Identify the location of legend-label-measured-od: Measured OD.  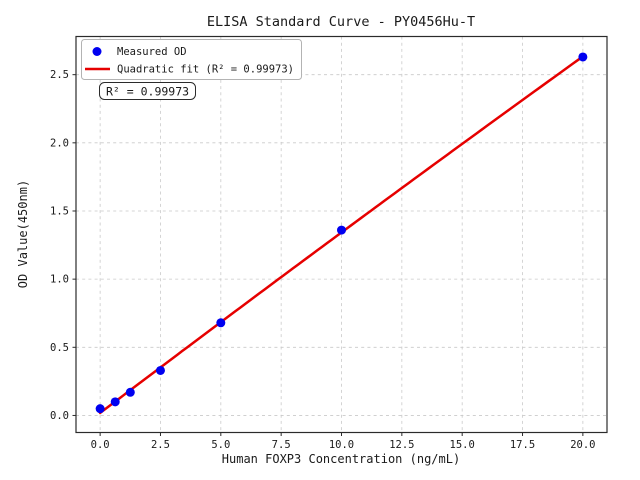
(152, 52).